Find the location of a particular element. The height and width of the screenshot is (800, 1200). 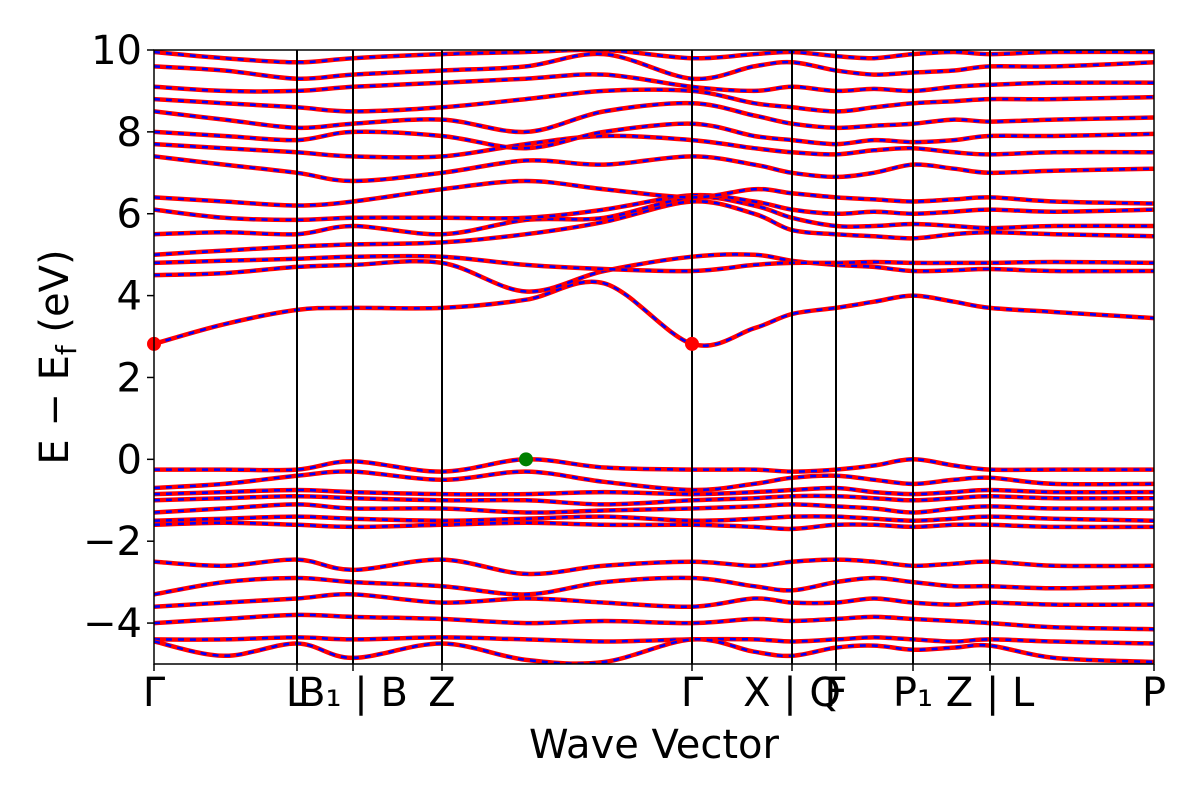

y-axis: −4 −2 0 2 4 6 8 10 is located at coordinates (118, 337).